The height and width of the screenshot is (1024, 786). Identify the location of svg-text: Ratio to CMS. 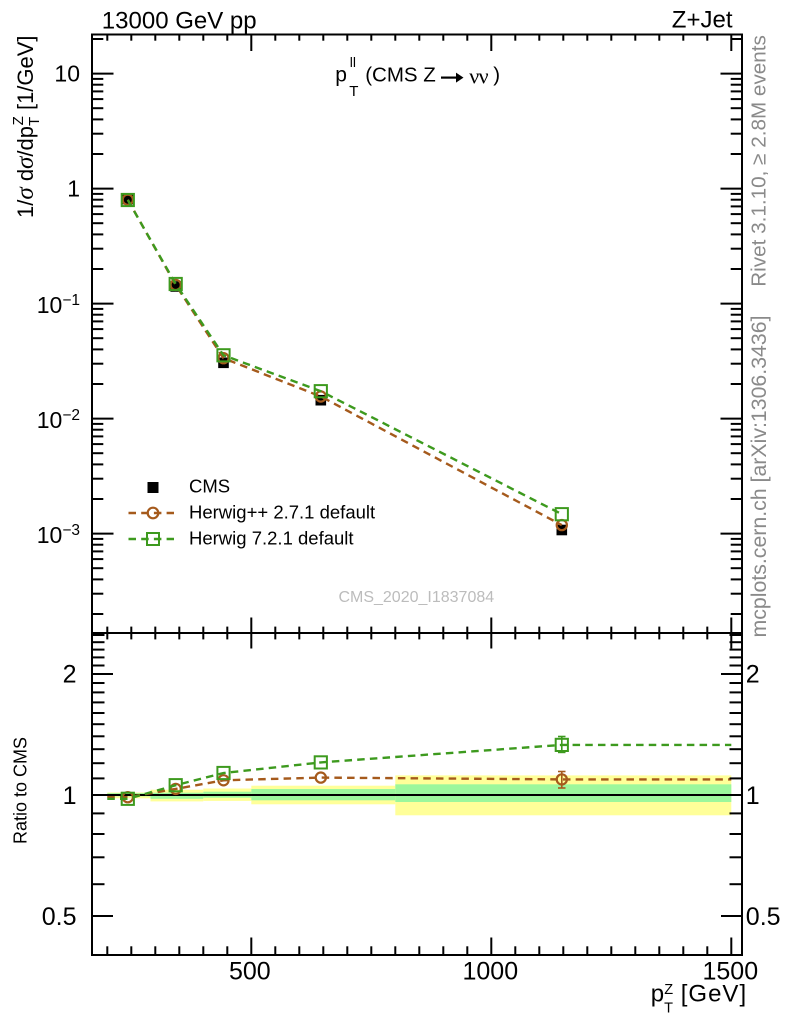
(21, 790).